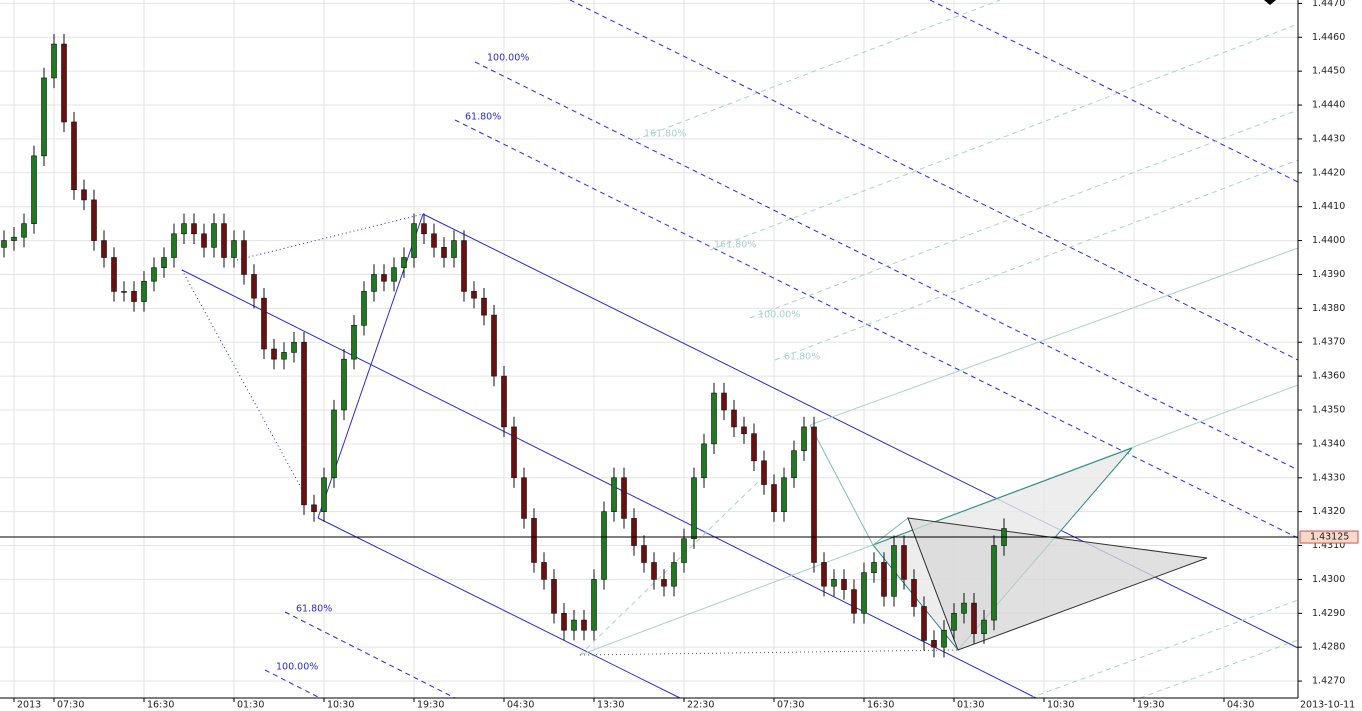 This screenshot has width=1362, height=711. I want to click on y-tick-label: 1.4350, so click(1328, 409).